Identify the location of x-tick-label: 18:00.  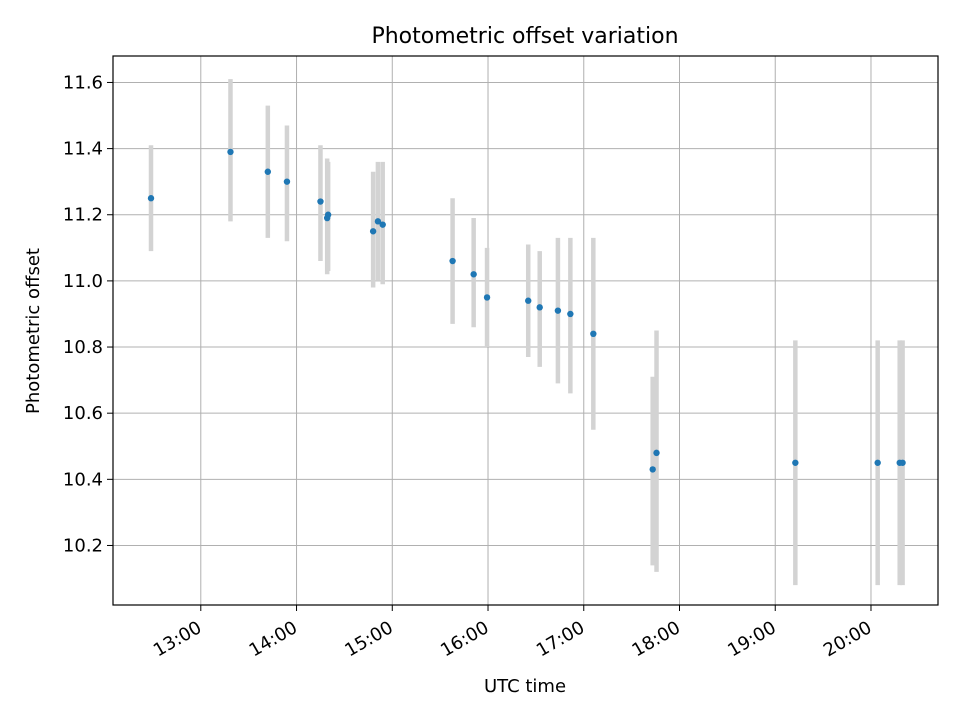
(656, 639).